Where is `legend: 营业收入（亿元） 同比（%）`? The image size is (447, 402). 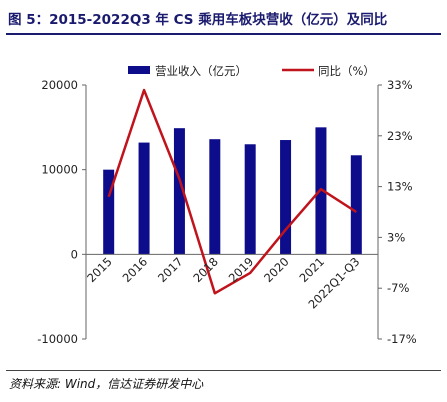 legend: 营业收入（亿元） 同比（%） is located at coordinates (251, 71).